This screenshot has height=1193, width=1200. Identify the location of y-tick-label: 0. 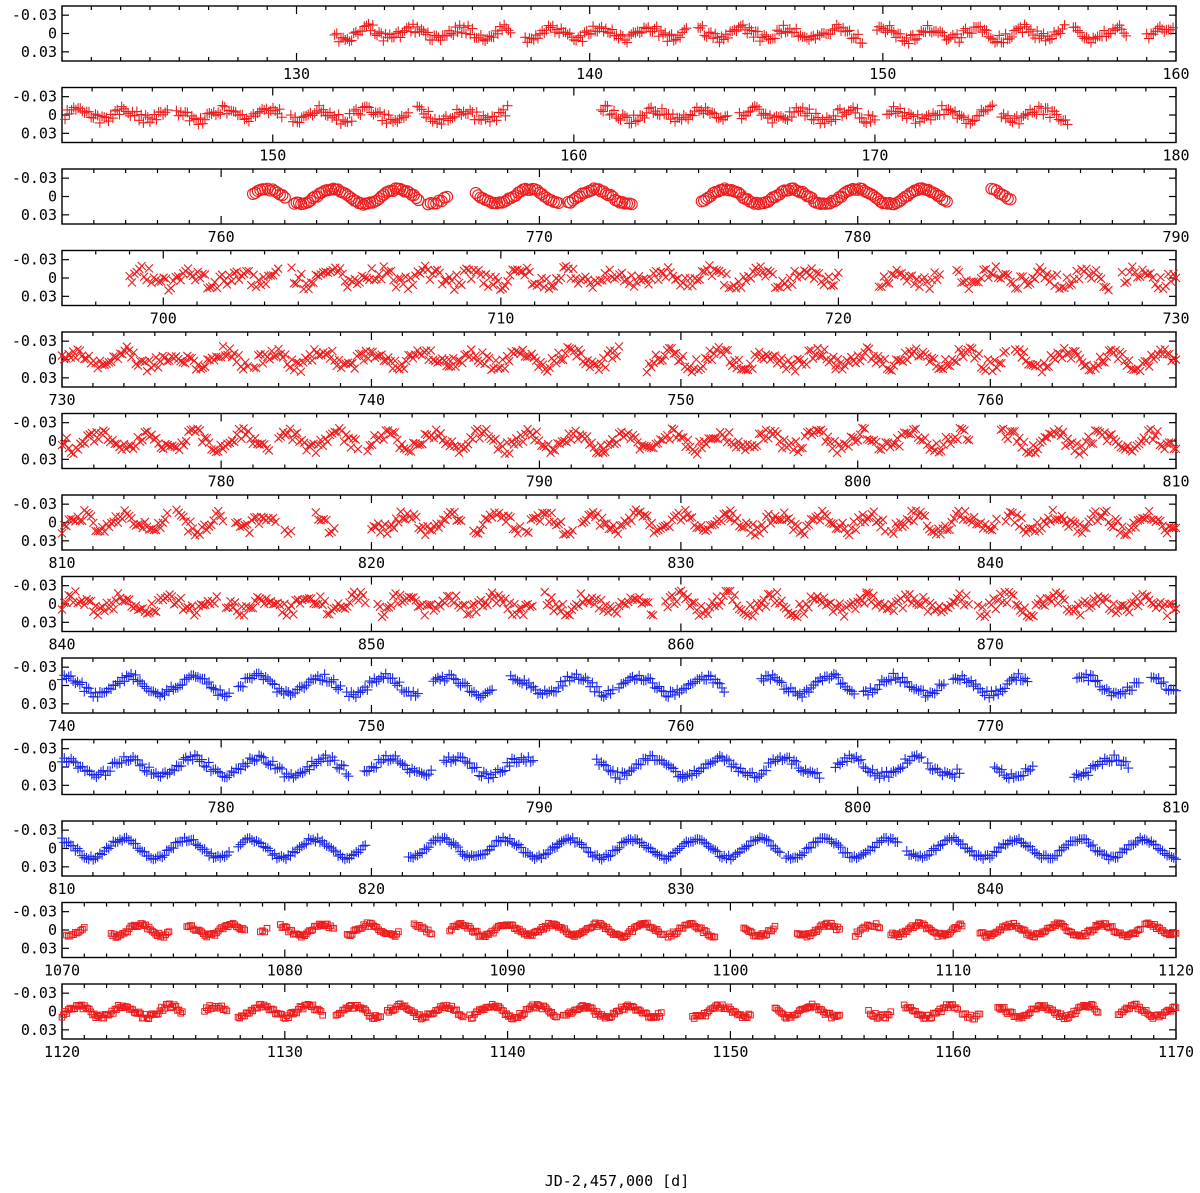
(52, 523).